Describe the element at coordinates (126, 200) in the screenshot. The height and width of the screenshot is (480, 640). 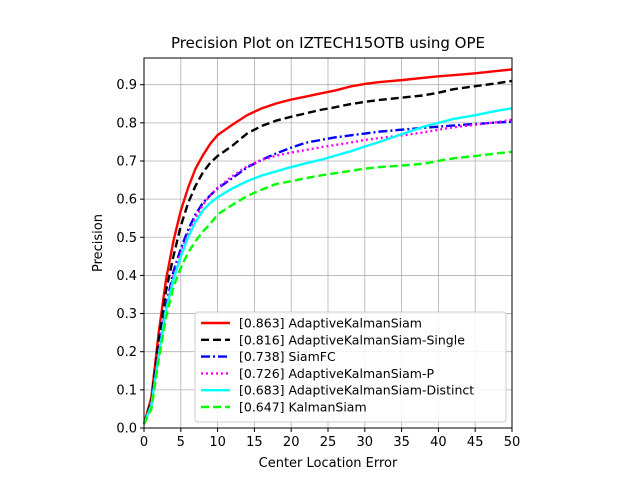
I see `y-tick-label: 0.6` at that location.